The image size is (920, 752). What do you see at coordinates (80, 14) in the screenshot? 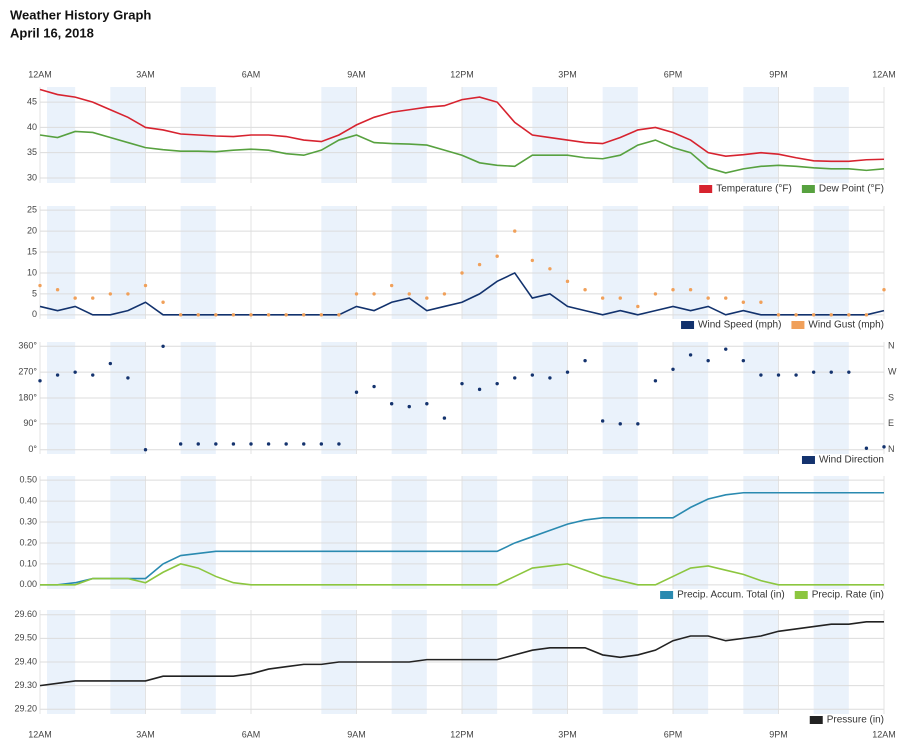
I see `page-title: Weather History Graph` at bounding box center [80, 14].